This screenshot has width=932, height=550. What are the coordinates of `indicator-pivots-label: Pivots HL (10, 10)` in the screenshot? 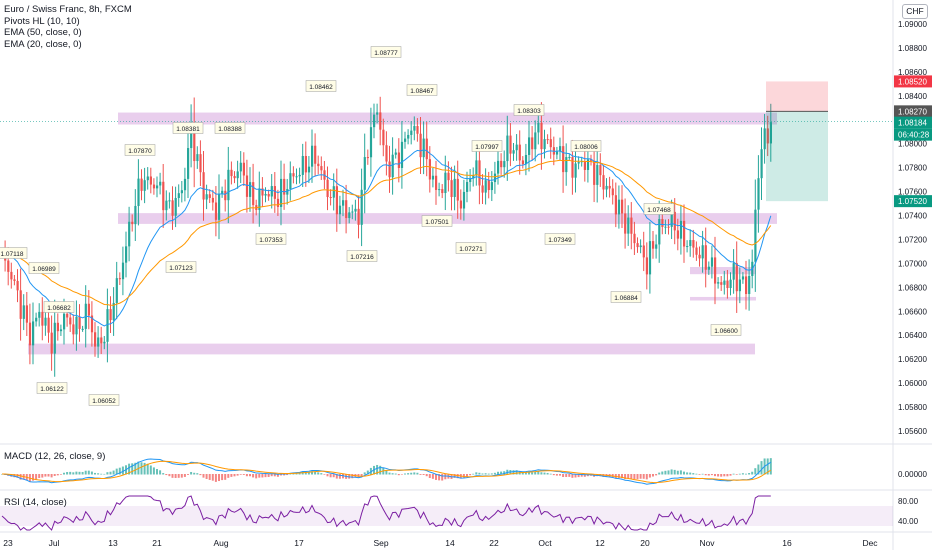 It's located at (42, 21).